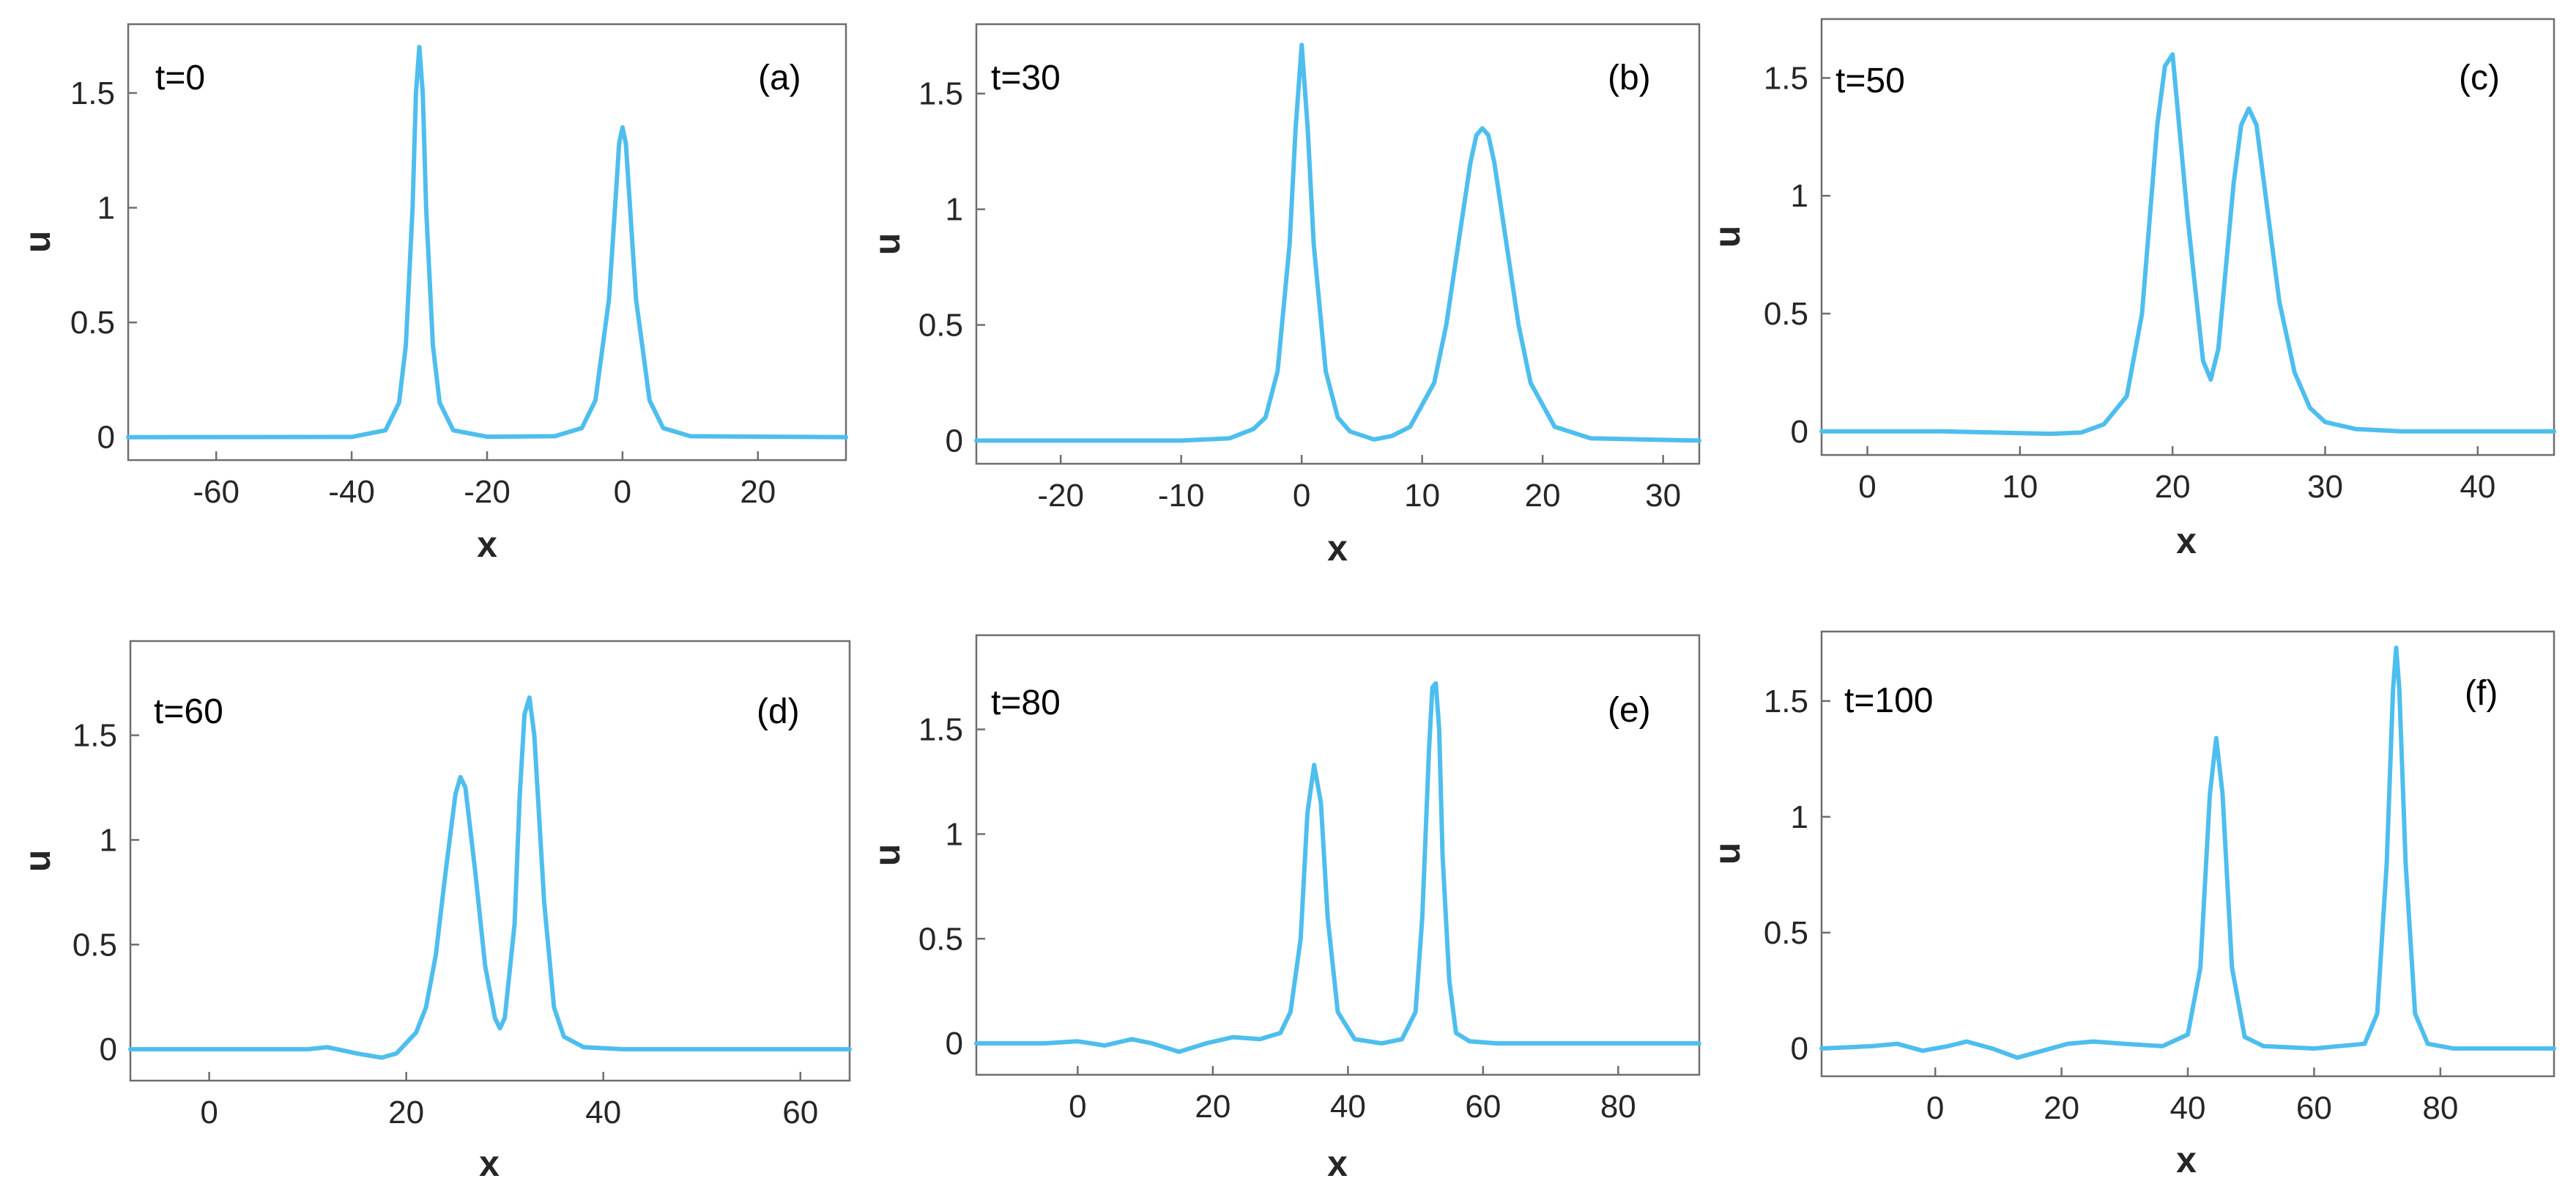 The height and width of the screenshot is (1203, 2576). What do you see at coordinates (1026, 78) in the screenshot?
I see `time-label: t=30` at bounding box center [1026, 78].